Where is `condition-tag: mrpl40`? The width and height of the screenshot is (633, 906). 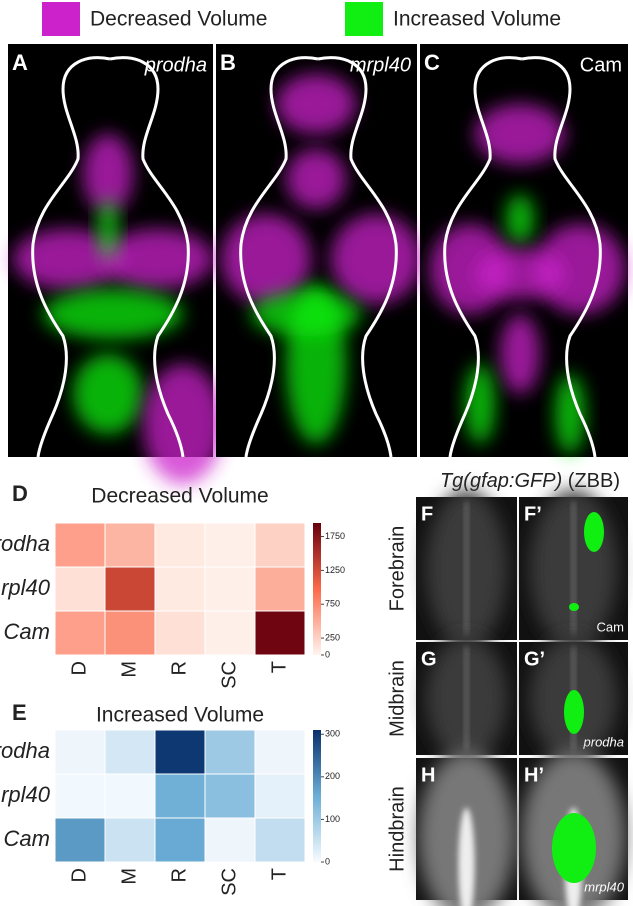 condition-tag: mrpl40 is located at coordinates (604, 886).